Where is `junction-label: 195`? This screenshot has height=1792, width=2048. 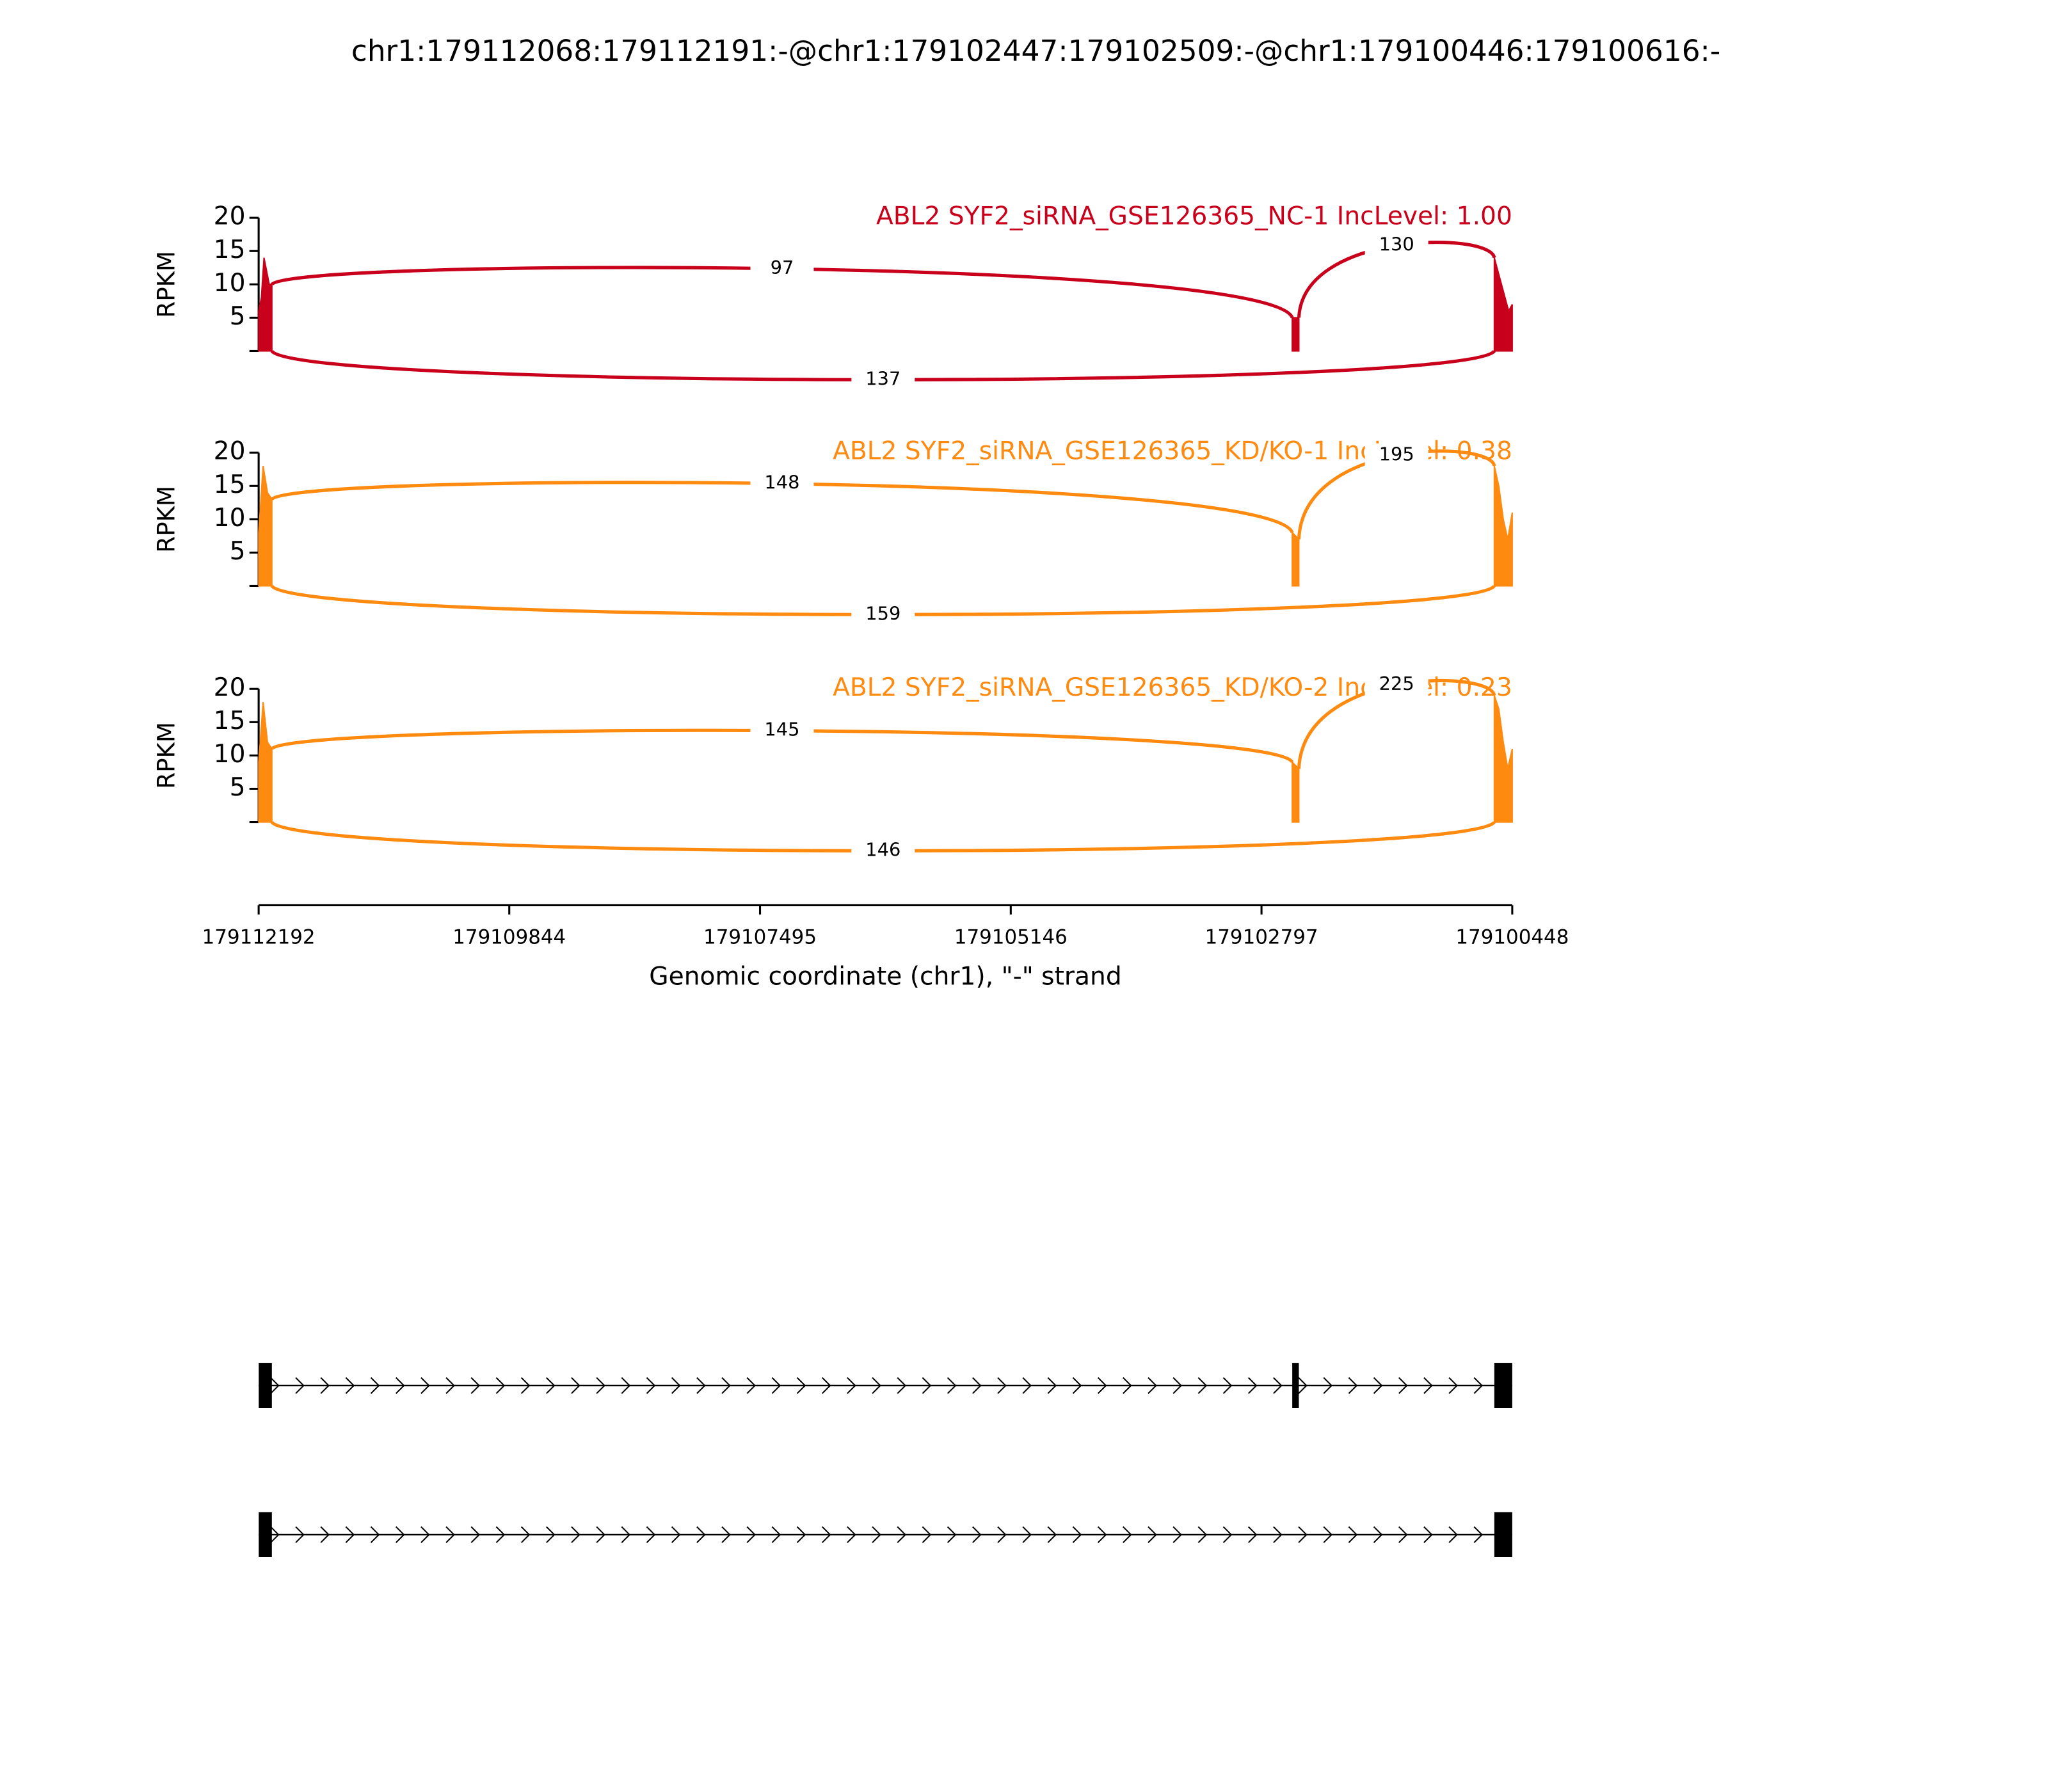 junction-label: 195 is located at coordinates (1396, 454).